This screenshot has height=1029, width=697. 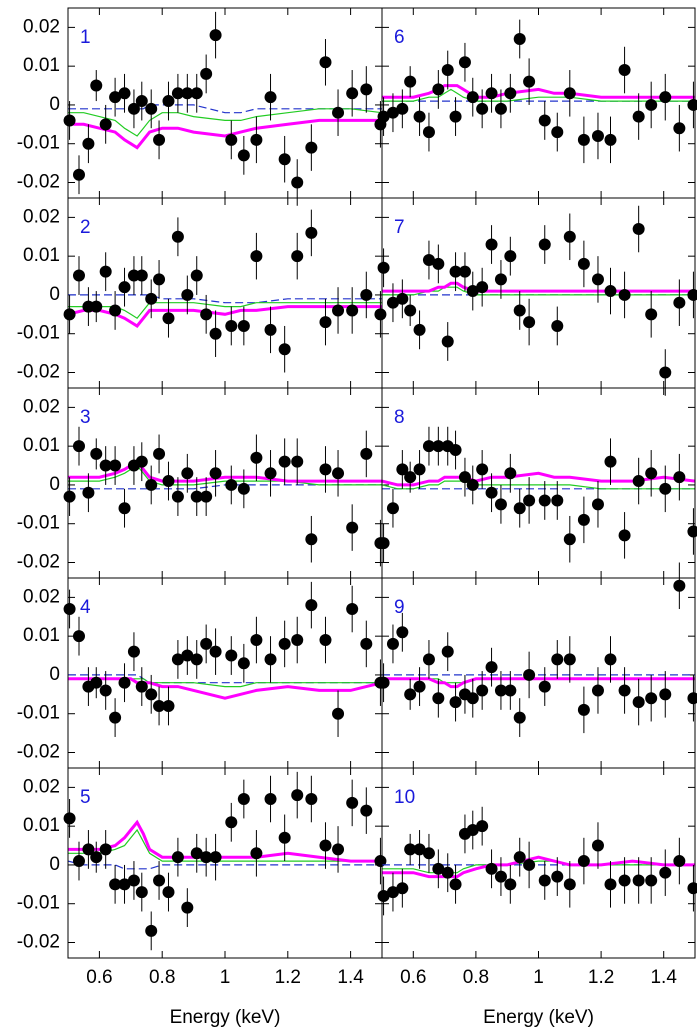 What do you see at coordinates (202, 293) in the screenshot?
I see `panel: -0.02 -0.01 0 0.01 0.02 2` at bounding box center [202, 293].